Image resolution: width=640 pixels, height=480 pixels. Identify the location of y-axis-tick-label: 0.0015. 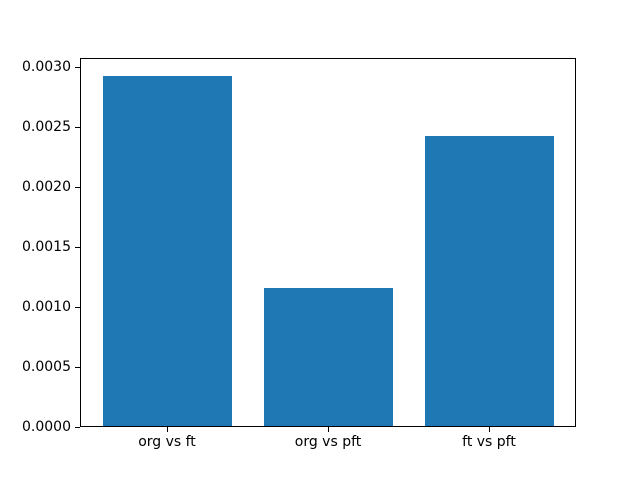
(46, 247).